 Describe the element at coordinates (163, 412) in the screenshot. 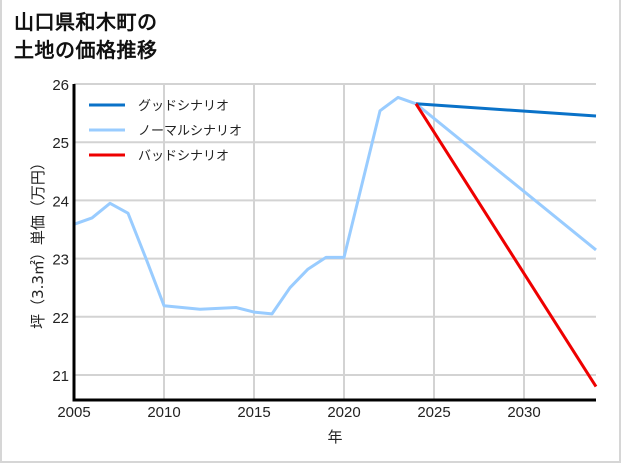

I see `x-tick-label: 2010` at that location.